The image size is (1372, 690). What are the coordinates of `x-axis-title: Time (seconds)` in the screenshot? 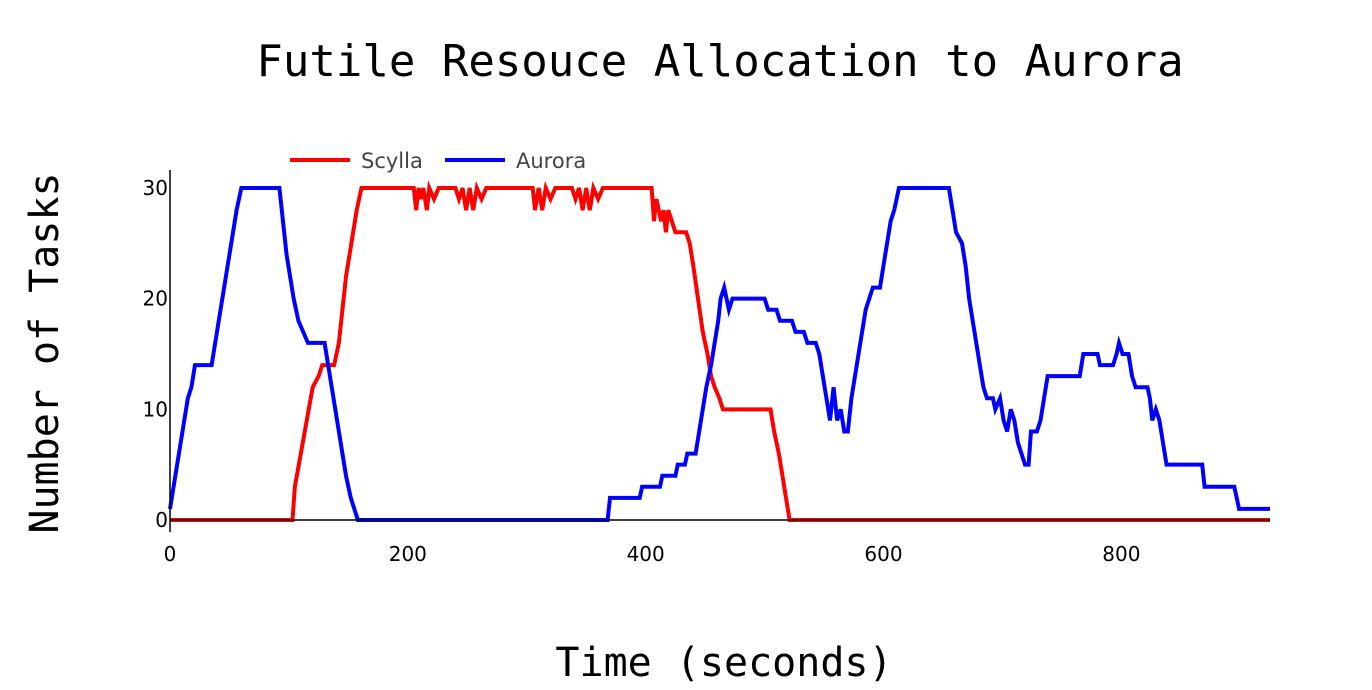 It's located at (723, 663).